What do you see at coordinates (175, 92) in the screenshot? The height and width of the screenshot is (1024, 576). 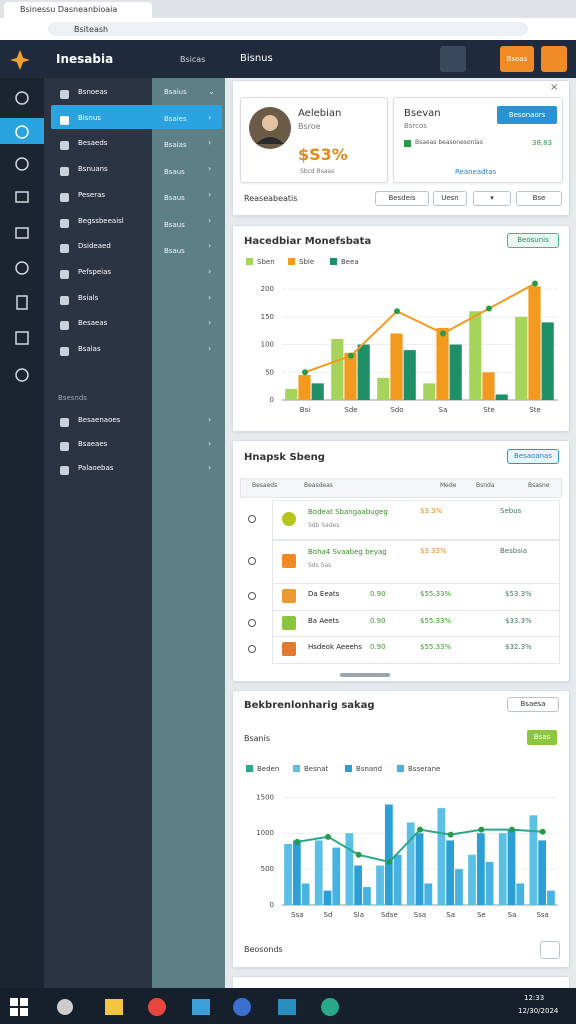 I see `submenu-item: Bsaius` at bounding box center [175, 92].